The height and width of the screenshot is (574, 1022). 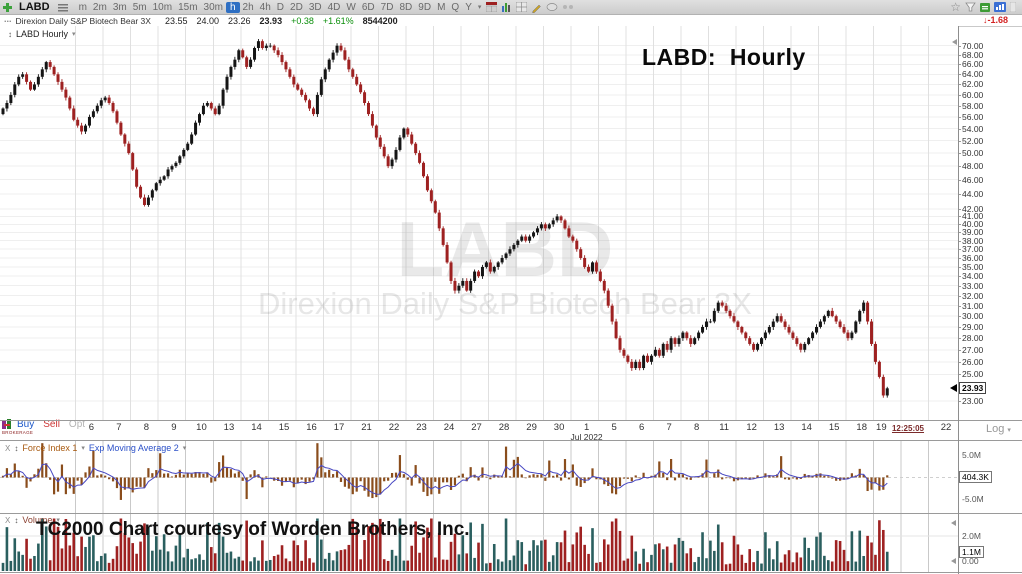 I want to click on timeframe-h: h, so click(x=232, y=7).